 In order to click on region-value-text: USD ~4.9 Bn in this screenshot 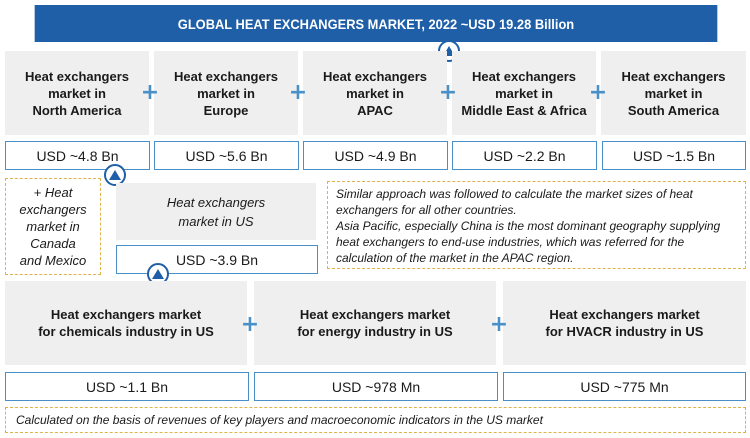, I will do `click(375, 155)`.